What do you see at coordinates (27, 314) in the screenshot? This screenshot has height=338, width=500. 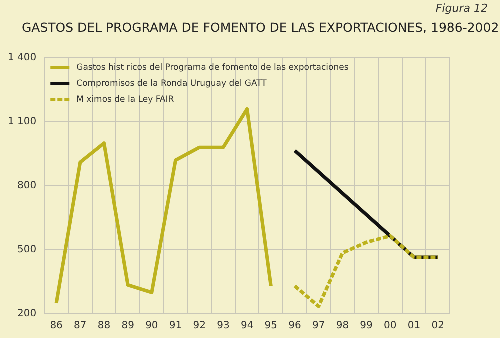 I see `y-tick-label: 200` at bounding box center [27, 314].